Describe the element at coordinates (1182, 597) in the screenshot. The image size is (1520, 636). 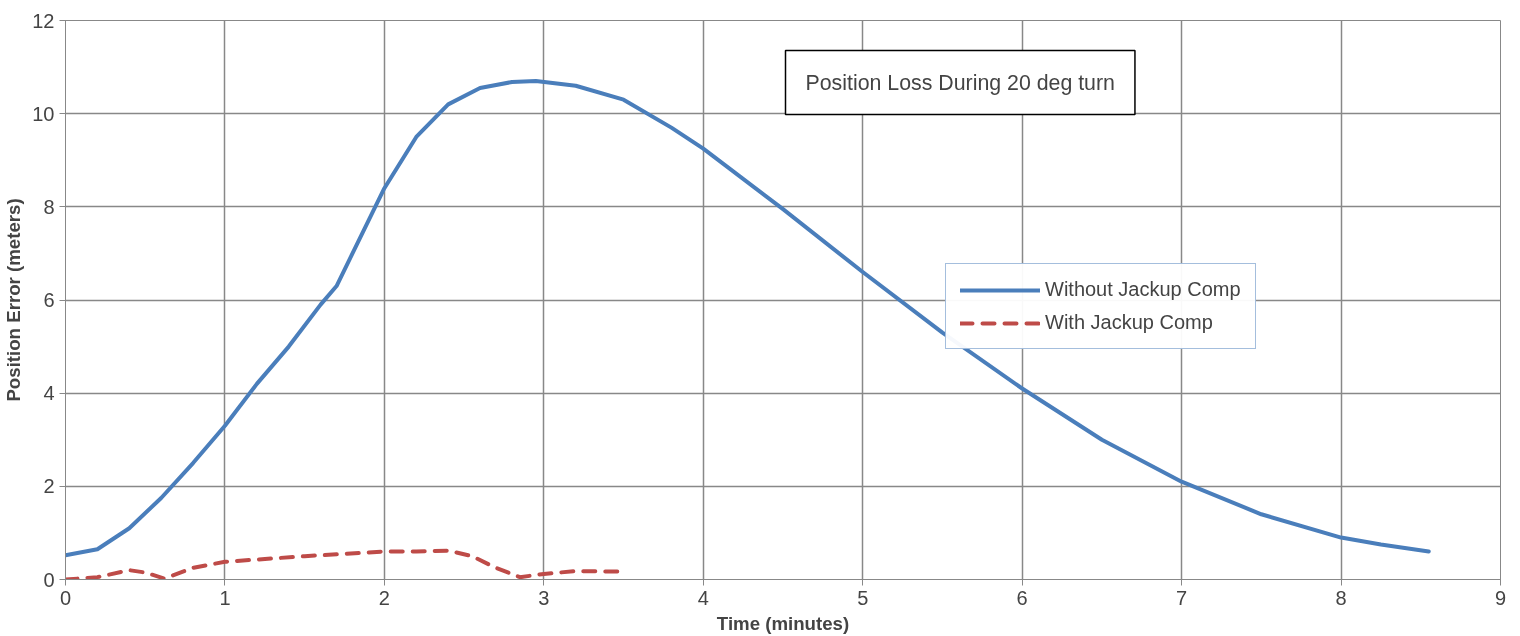
I see `x-tick-label: 7` at that location.